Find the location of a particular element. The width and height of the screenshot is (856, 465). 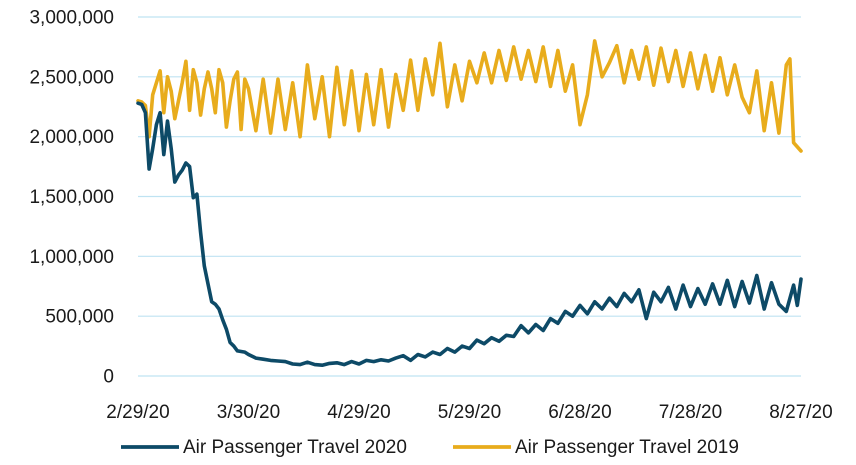

y-tick-label: 1,500,000 is located at coordinates (71, 197).